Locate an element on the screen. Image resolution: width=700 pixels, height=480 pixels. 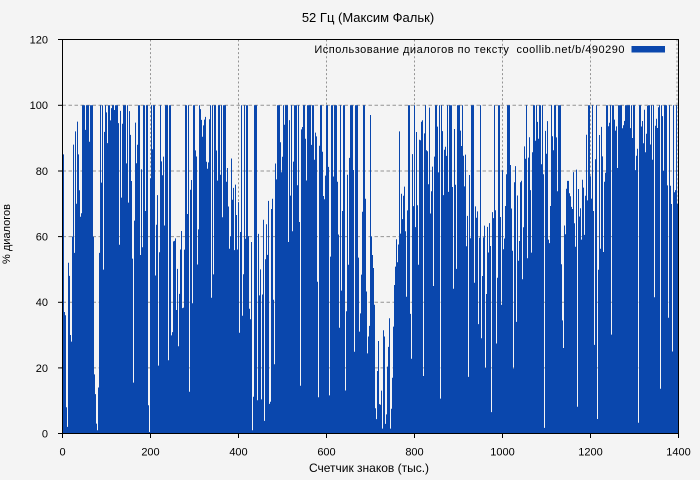
svg-text: 60 is located at coordinates (42, 238).